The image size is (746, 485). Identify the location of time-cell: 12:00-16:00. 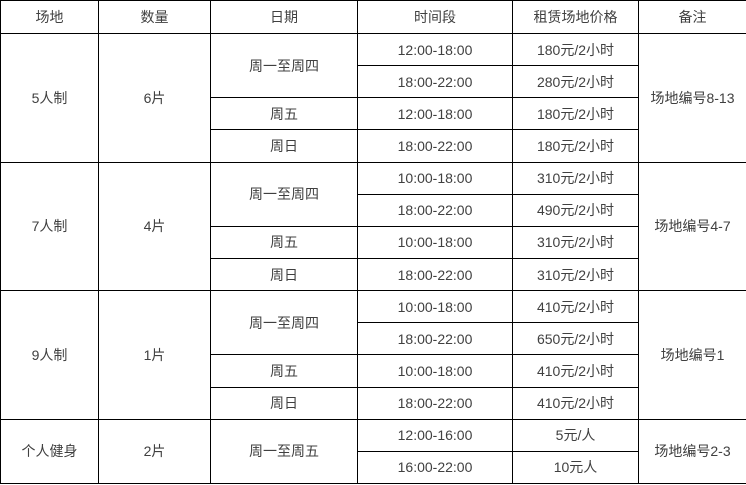
(435, 435).